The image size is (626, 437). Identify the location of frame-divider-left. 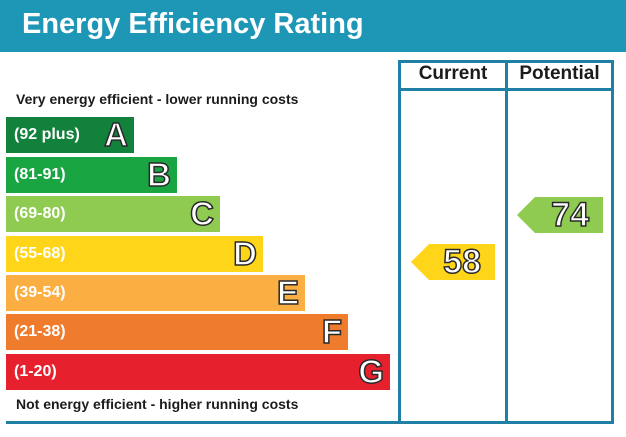
(399, 241).